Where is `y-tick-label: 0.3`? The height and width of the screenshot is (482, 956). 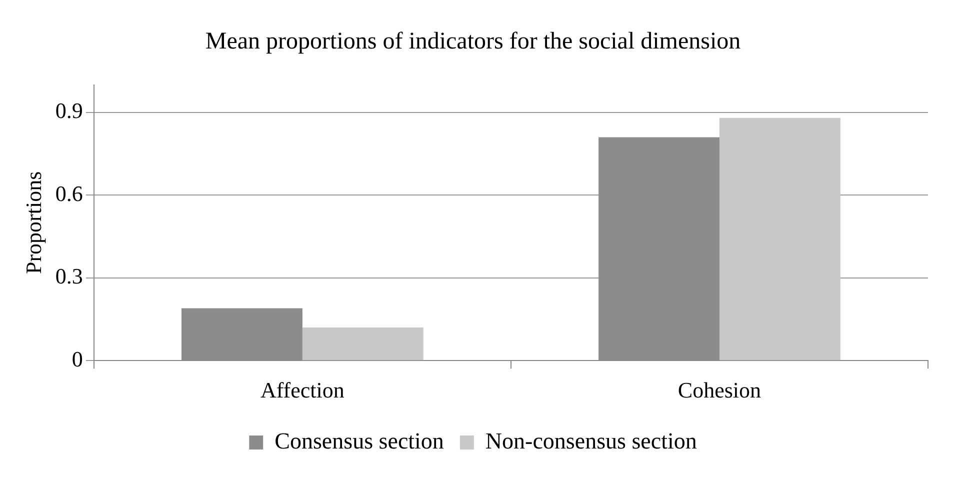
y-tick-label: 0.3 is located at coordinates (69, 276).